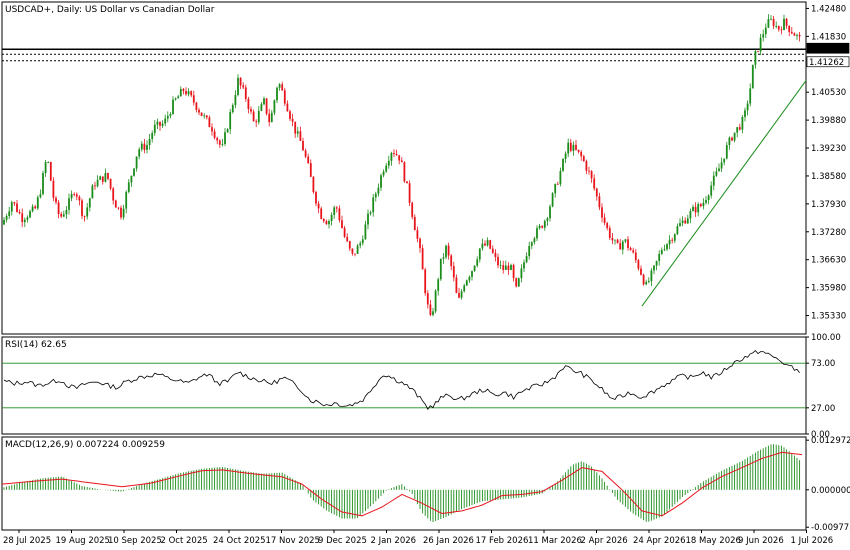 This screenshot has height=550, width=850. What do you see at coordinates (828, 149) in the screenshot?
I see `price-axis-label: 1.39230` at bounding box center [828, 149].